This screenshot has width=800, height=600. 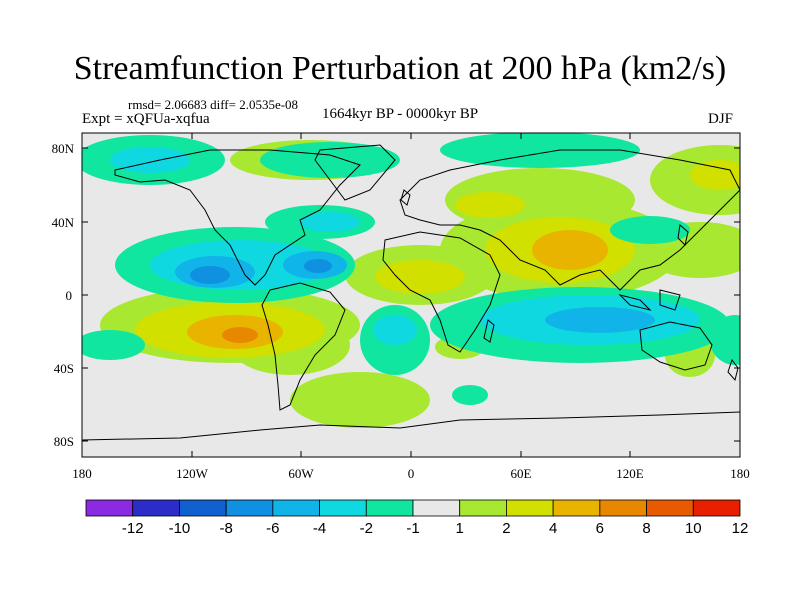 I want to click on colorbar-label: -6, so click(x=272, y=528).